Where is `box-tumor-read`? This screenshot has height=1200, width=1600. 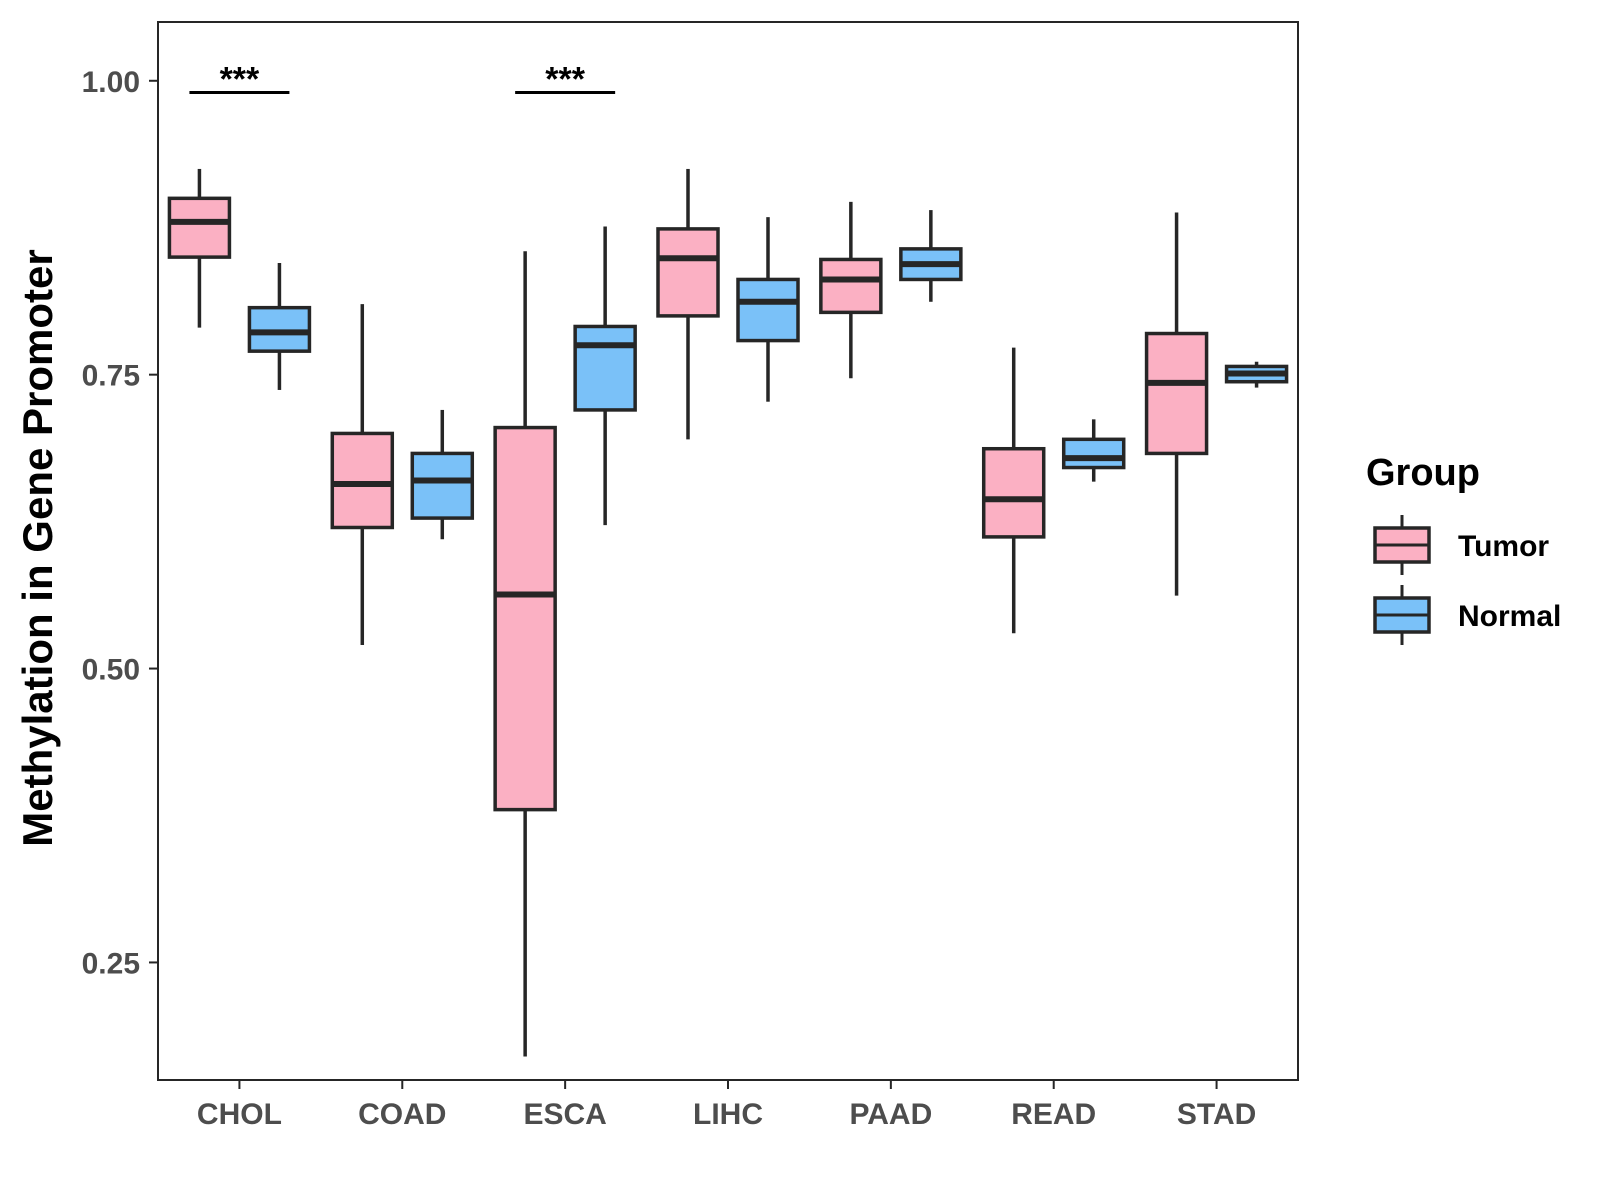 box-tumor-read is located at coordinates (1013, 492).